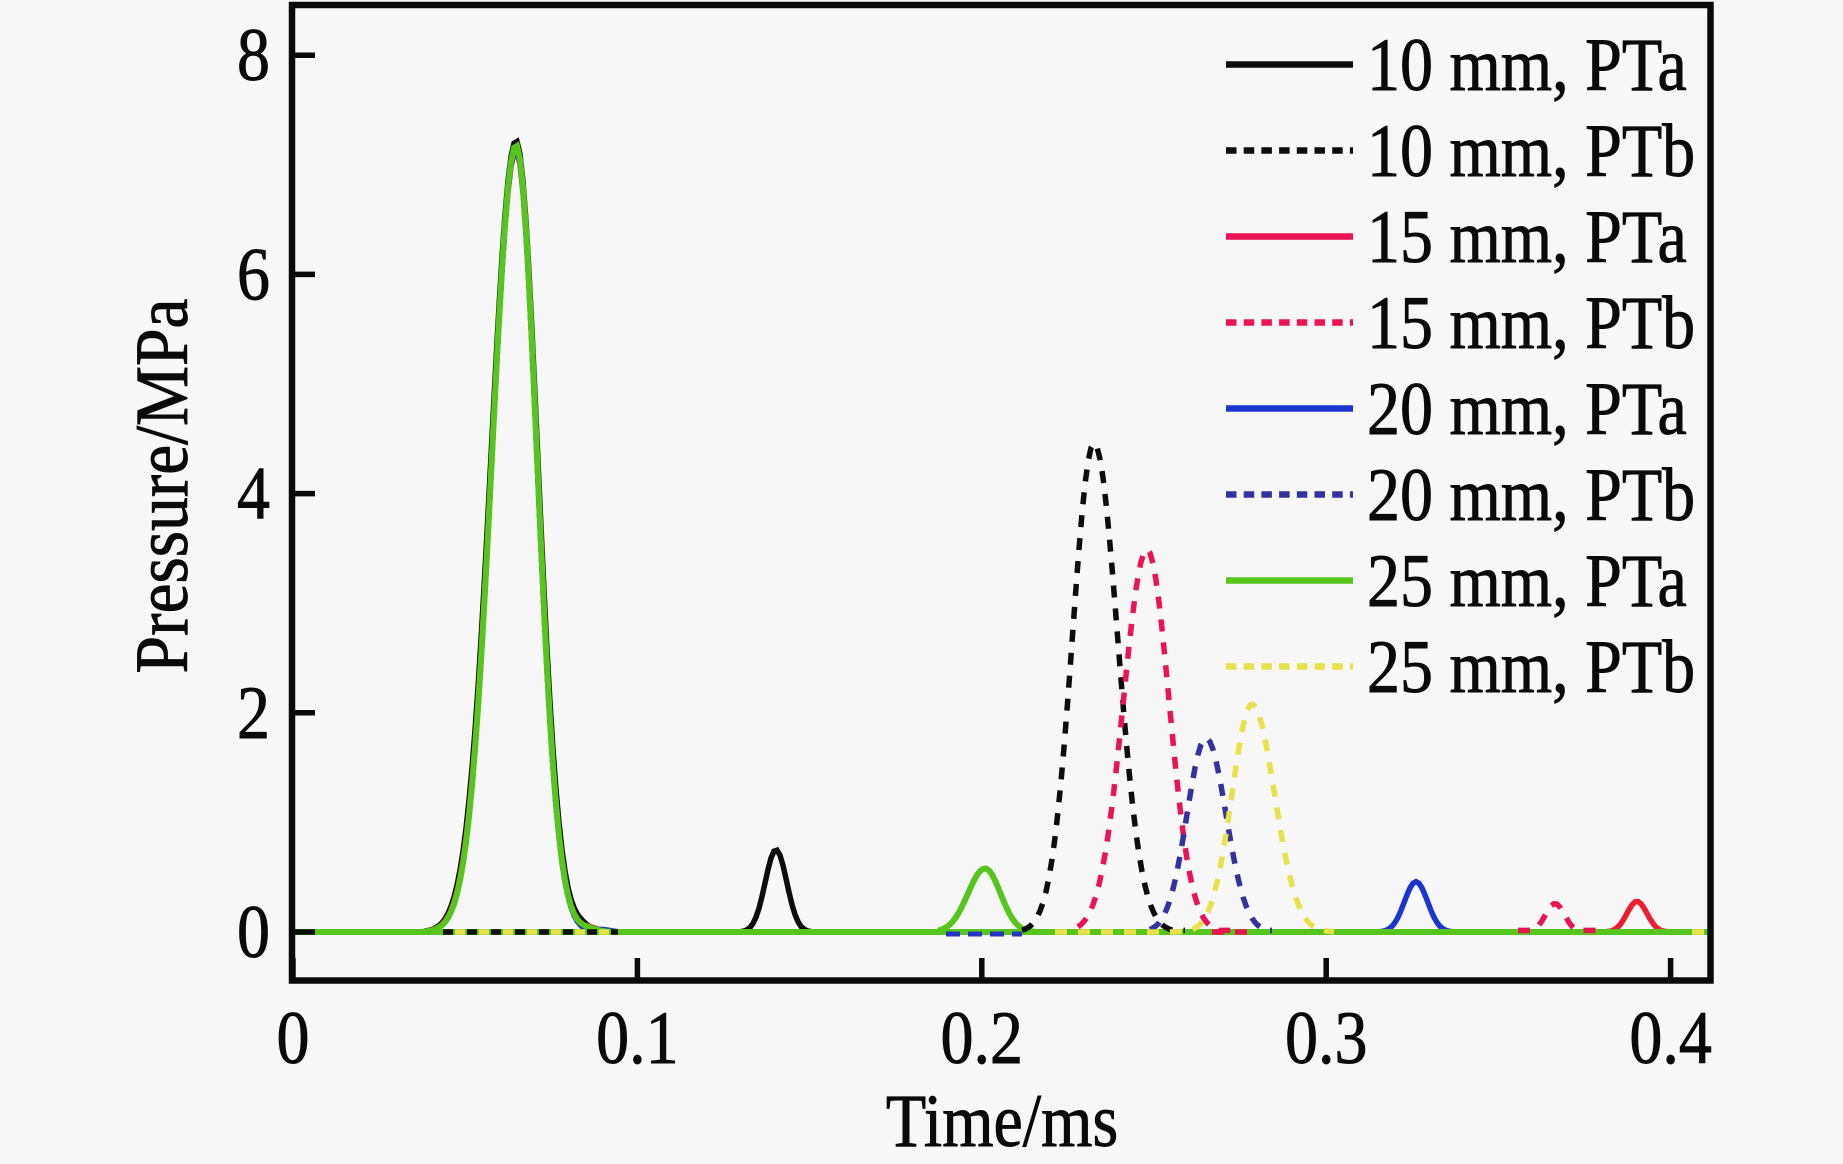 Image resolution: width=1843 pixels, height=1164 pixels. Describe the element at coordinates (982, 1038) in the screenshot. I see `svg-text: 0.2` at that location.